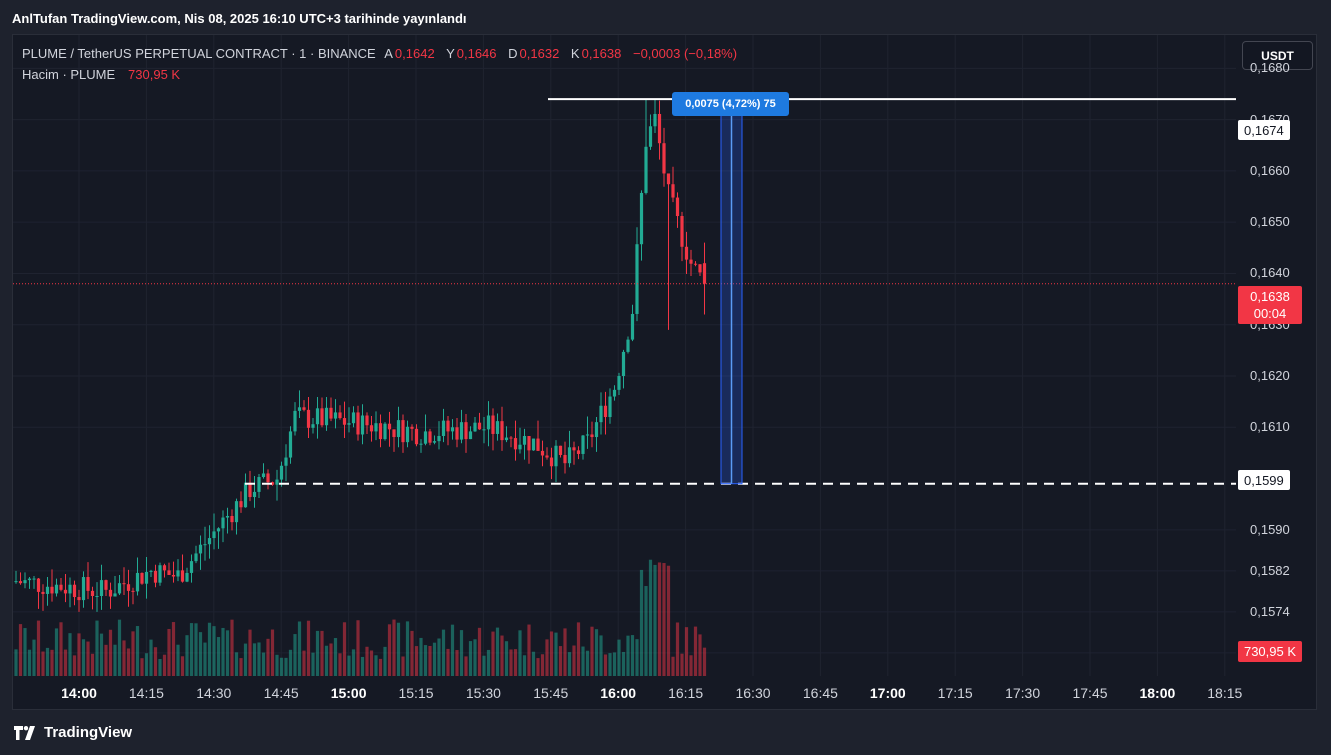 The image size is (1331, 755). Describe the element at coordinates (214, 693) in the screenshot. I see `time-tick-label: 14:30` at that location.